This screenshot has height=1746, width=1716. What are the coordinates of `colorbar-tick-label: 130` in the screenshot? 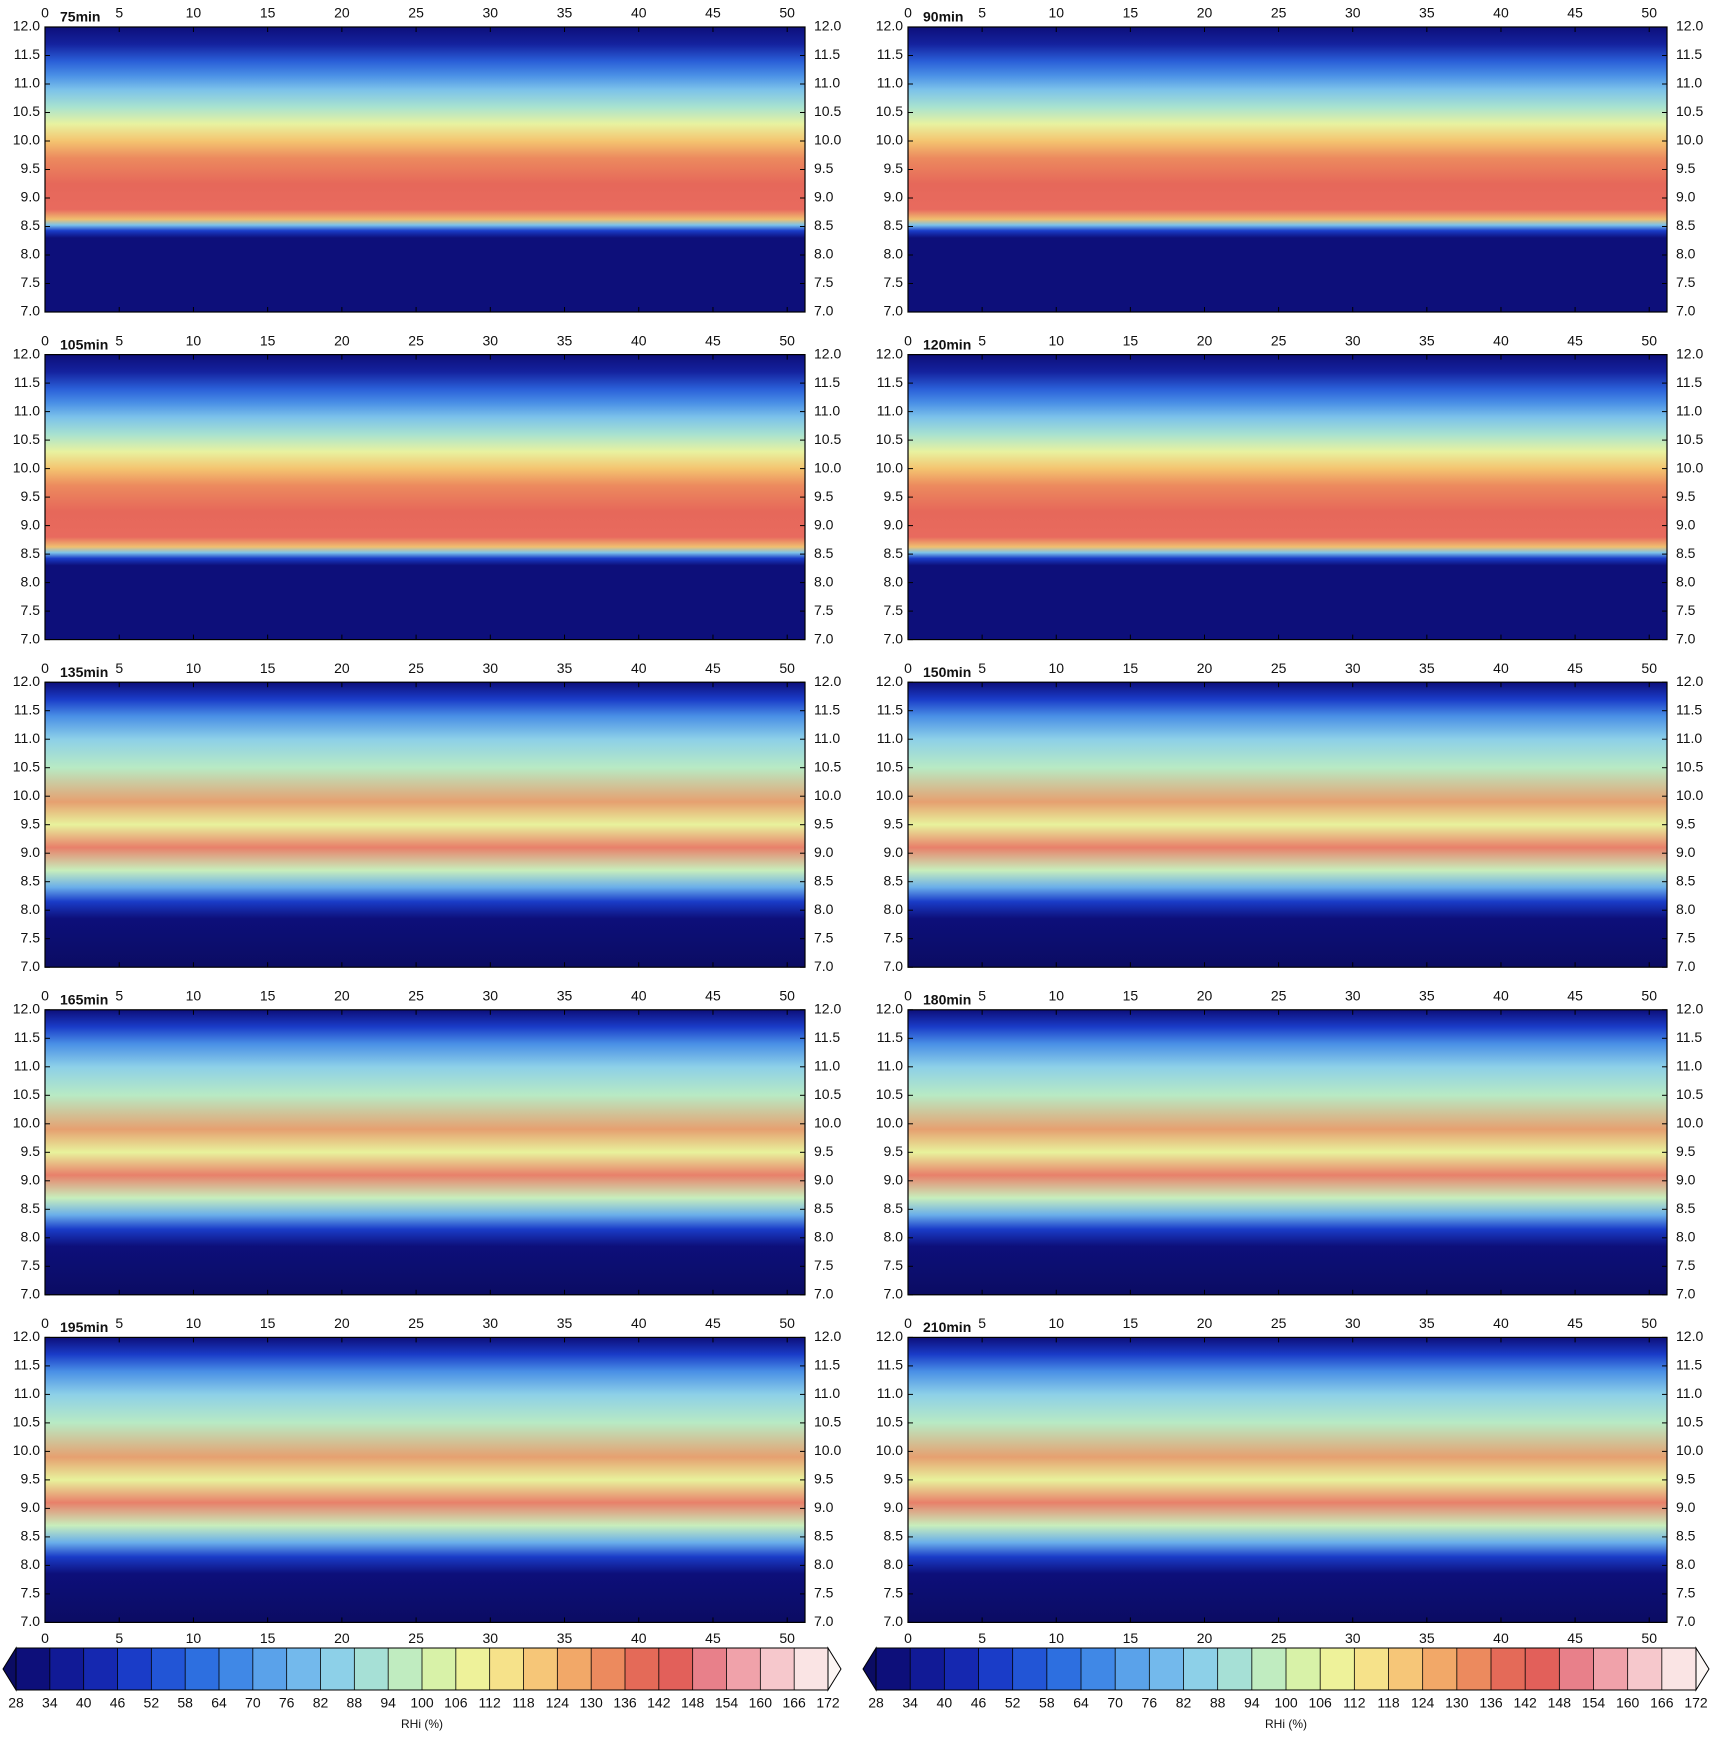 It's located at (591, 1703).